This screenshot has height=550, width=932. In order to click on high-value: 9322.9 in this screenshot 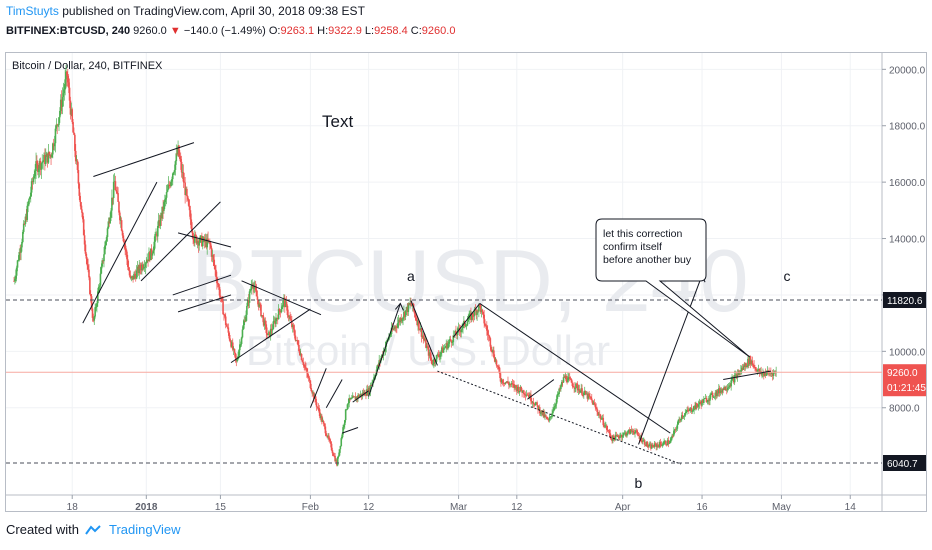, I will do `click(345, 31)`.